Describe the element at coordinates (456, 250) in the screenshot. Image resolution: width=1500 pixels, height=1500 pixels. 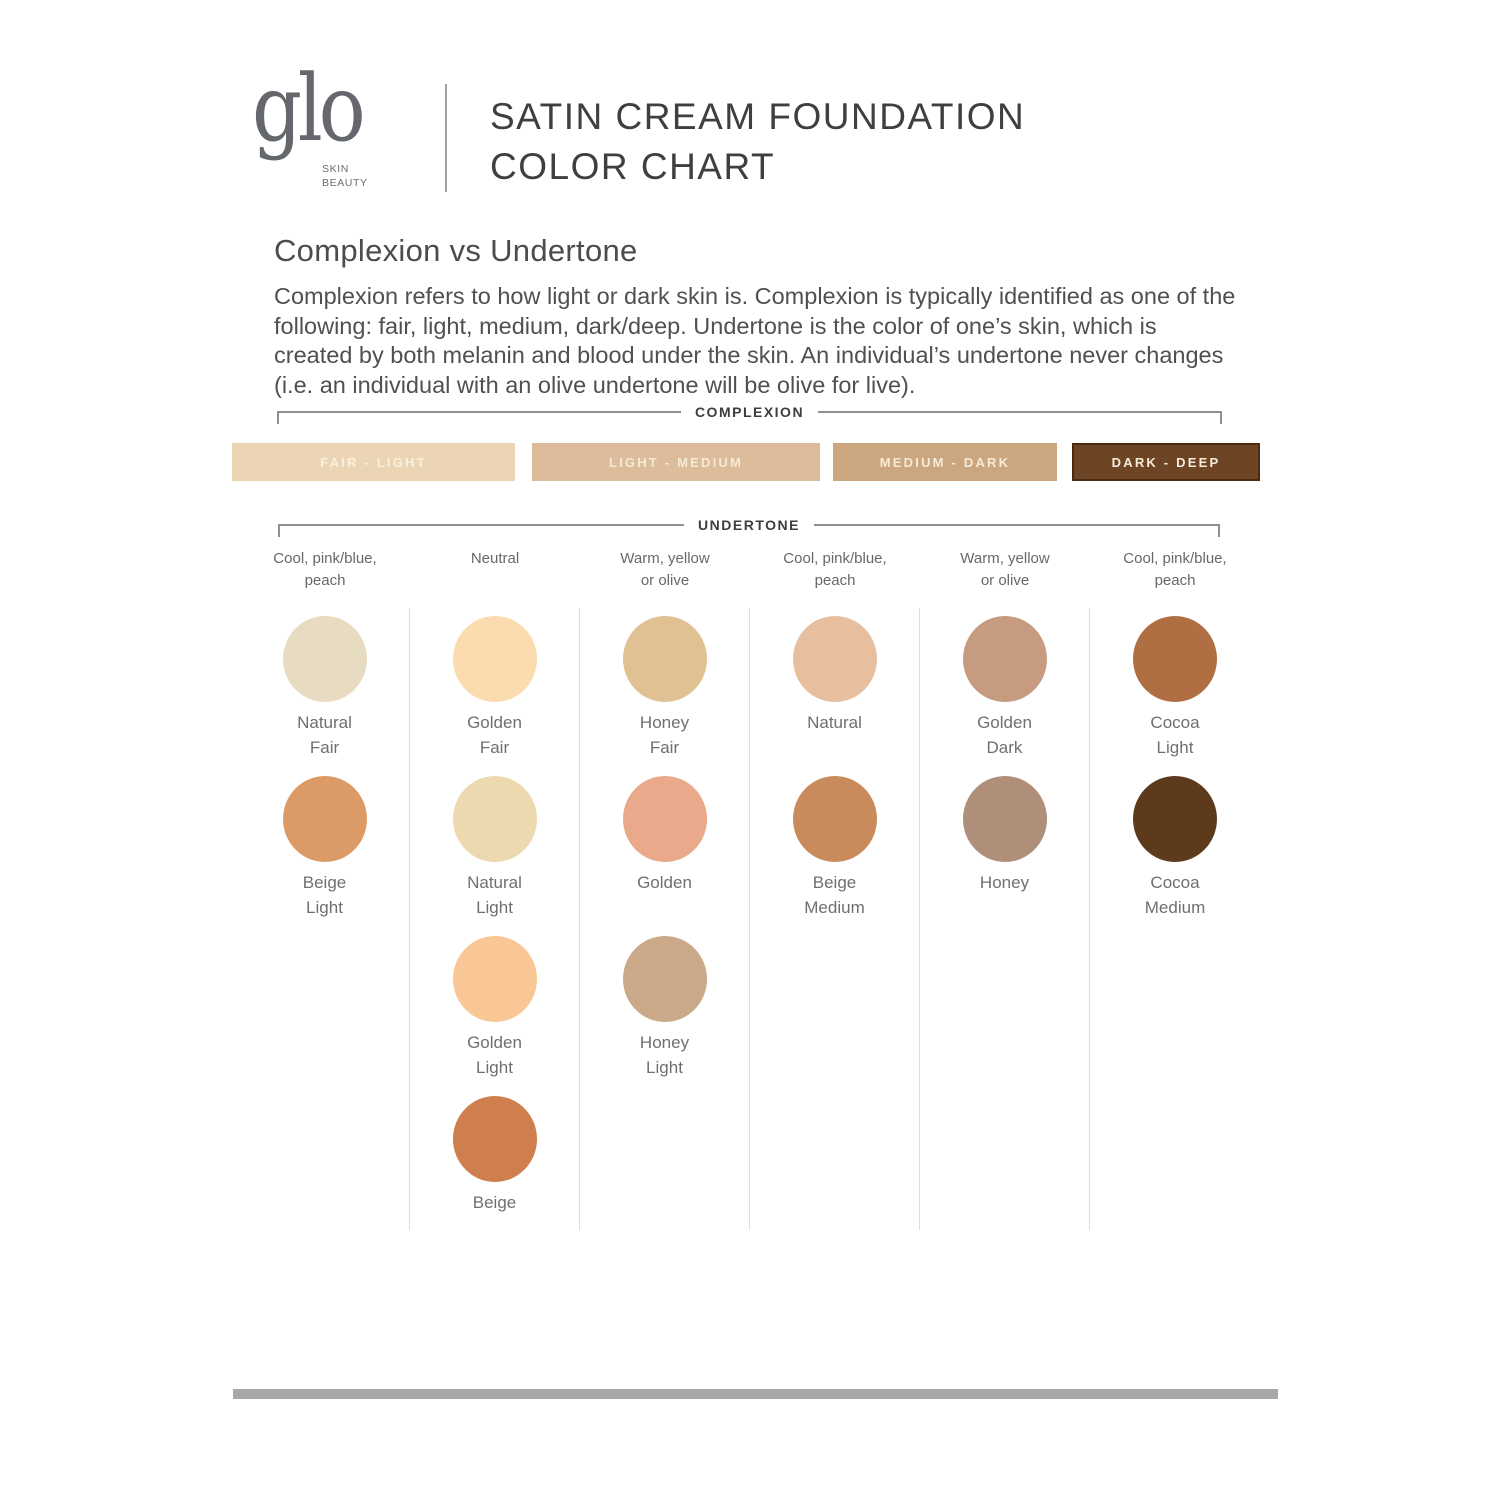
I see `section-heading: Complexion vs Undertone` at that location.